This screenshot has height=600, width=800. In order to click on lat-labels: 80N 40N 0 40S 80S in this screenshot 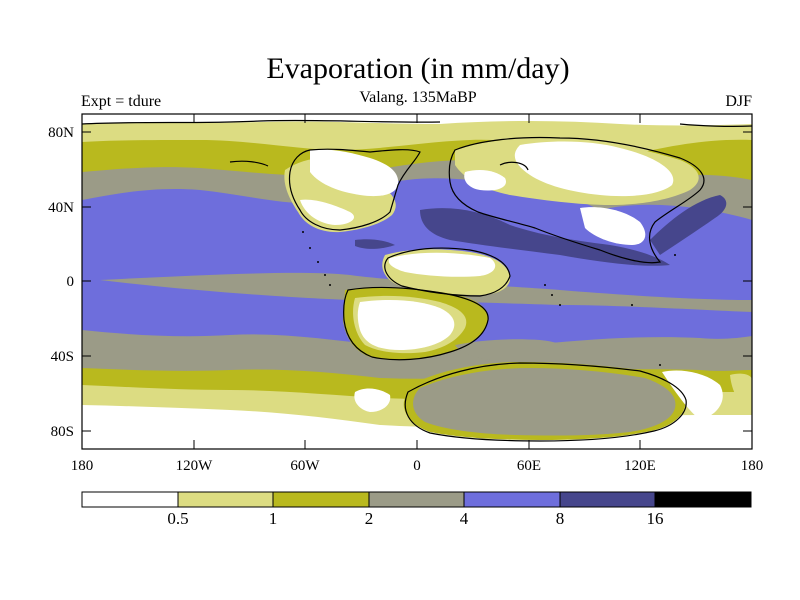, I will do `click(61, 282)`.